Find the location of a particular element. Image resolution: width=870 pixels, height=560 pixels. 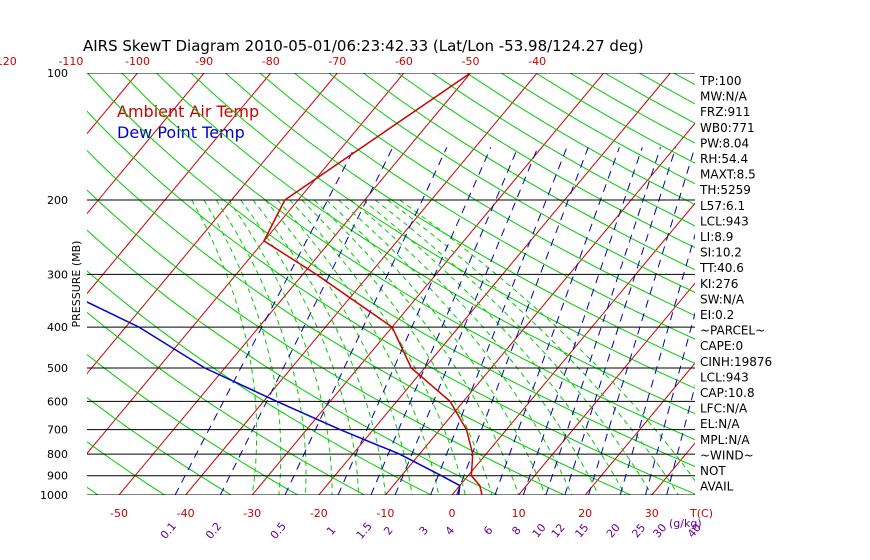

stability-index: MW:N/A is located at coordinates (724, 97).